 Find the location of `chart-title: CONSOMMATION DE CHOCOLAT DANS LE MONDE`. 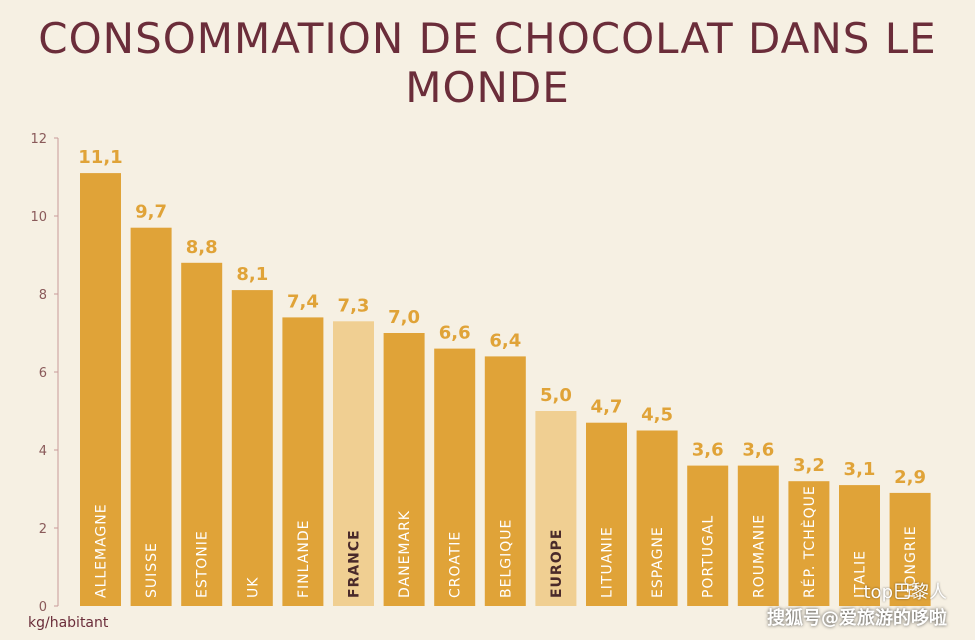

chart-title: CONSOMMATION DE CHOCOLAT DANS LE MONDE is located at coordinates (487, 63).